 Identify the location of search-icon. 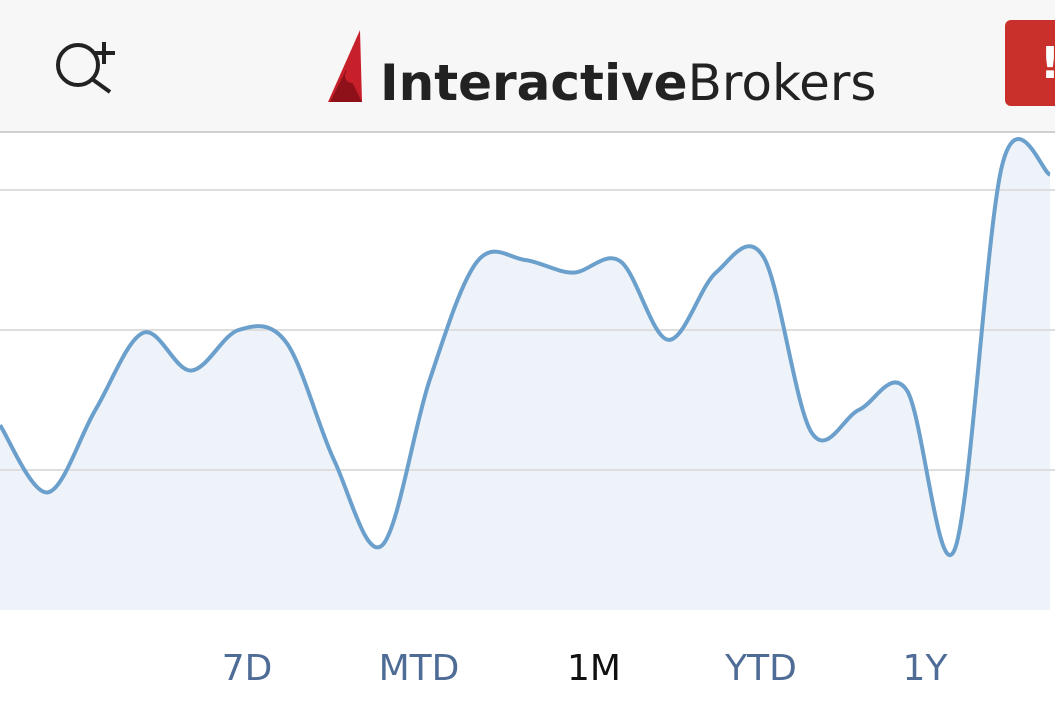
(78, 65).